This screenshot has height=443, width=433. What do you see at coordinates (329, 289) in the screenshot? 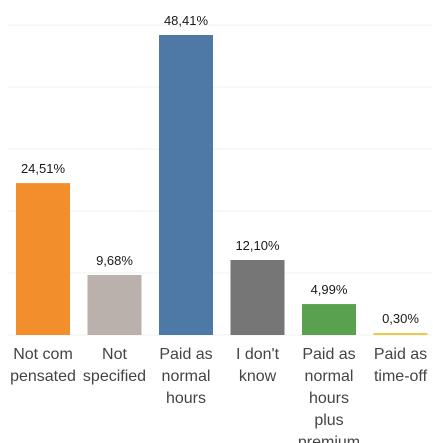
I see `bar-value-label: 4,99%` at bounding box center [329, 289].